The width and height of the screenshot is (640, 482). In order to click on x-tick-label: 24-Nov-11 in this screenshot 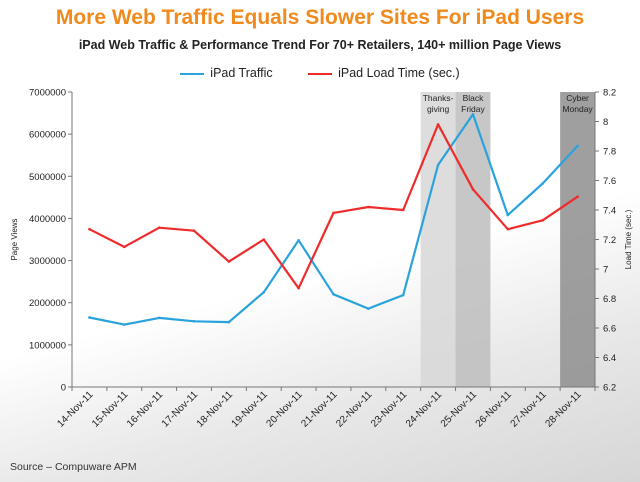, I will do `click(424, 409)`.